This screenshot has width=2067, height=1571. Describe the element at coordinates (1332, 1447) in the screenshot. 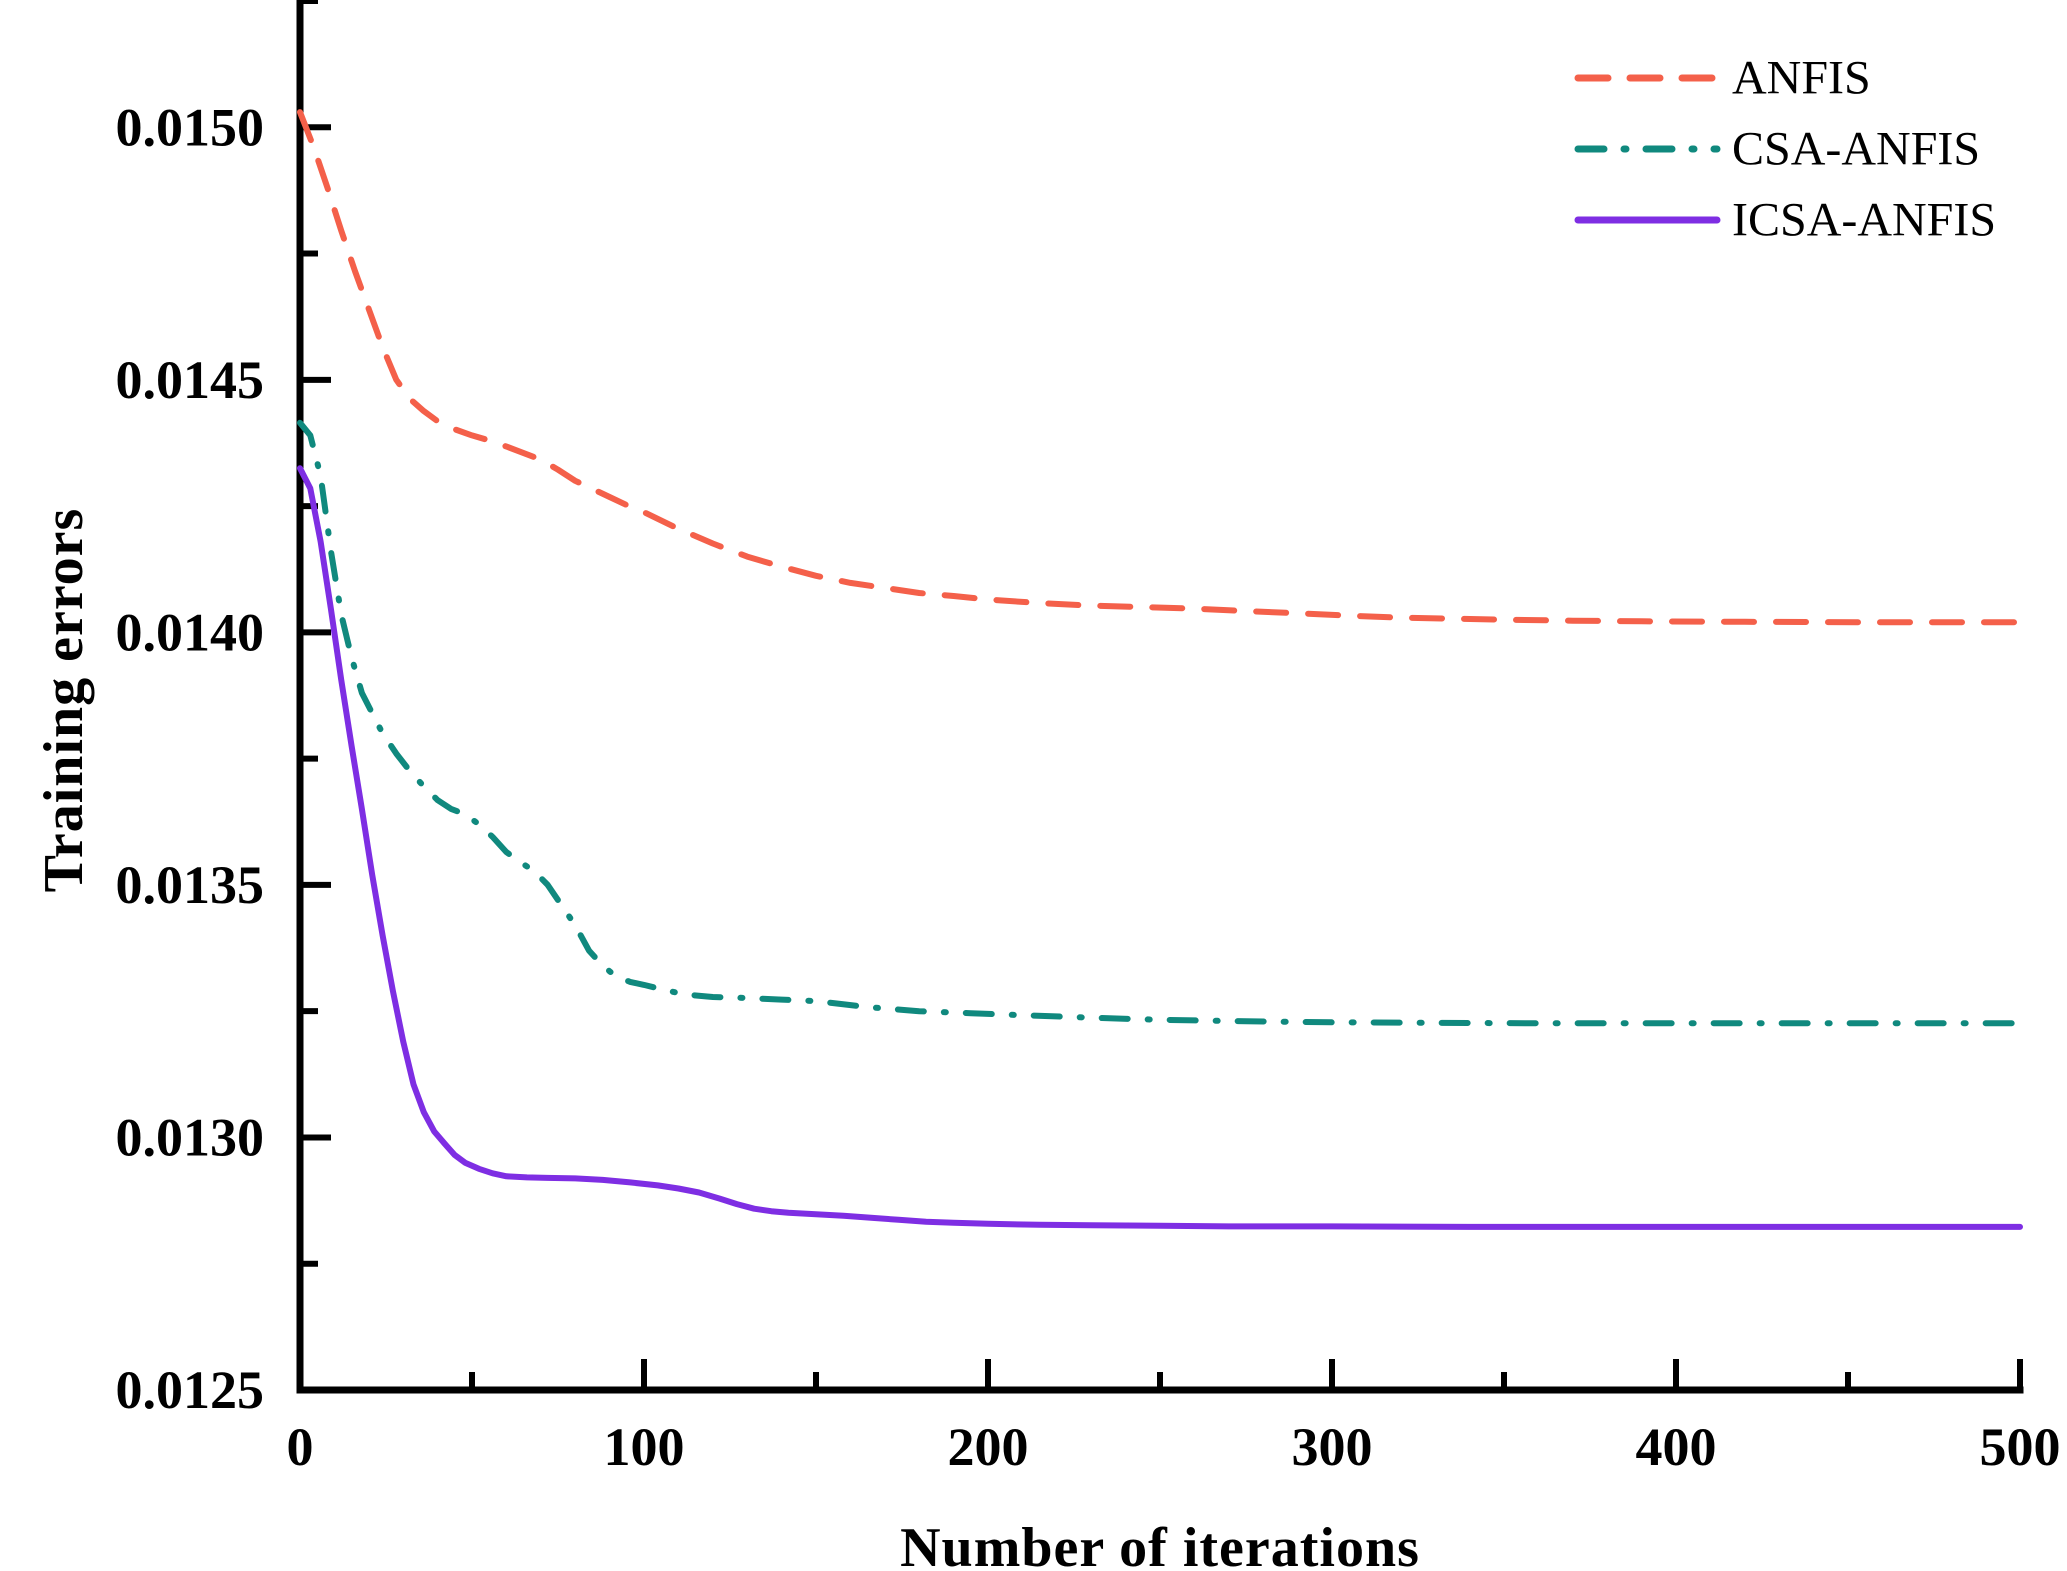

I see `x-tick-label: 300` at that location.